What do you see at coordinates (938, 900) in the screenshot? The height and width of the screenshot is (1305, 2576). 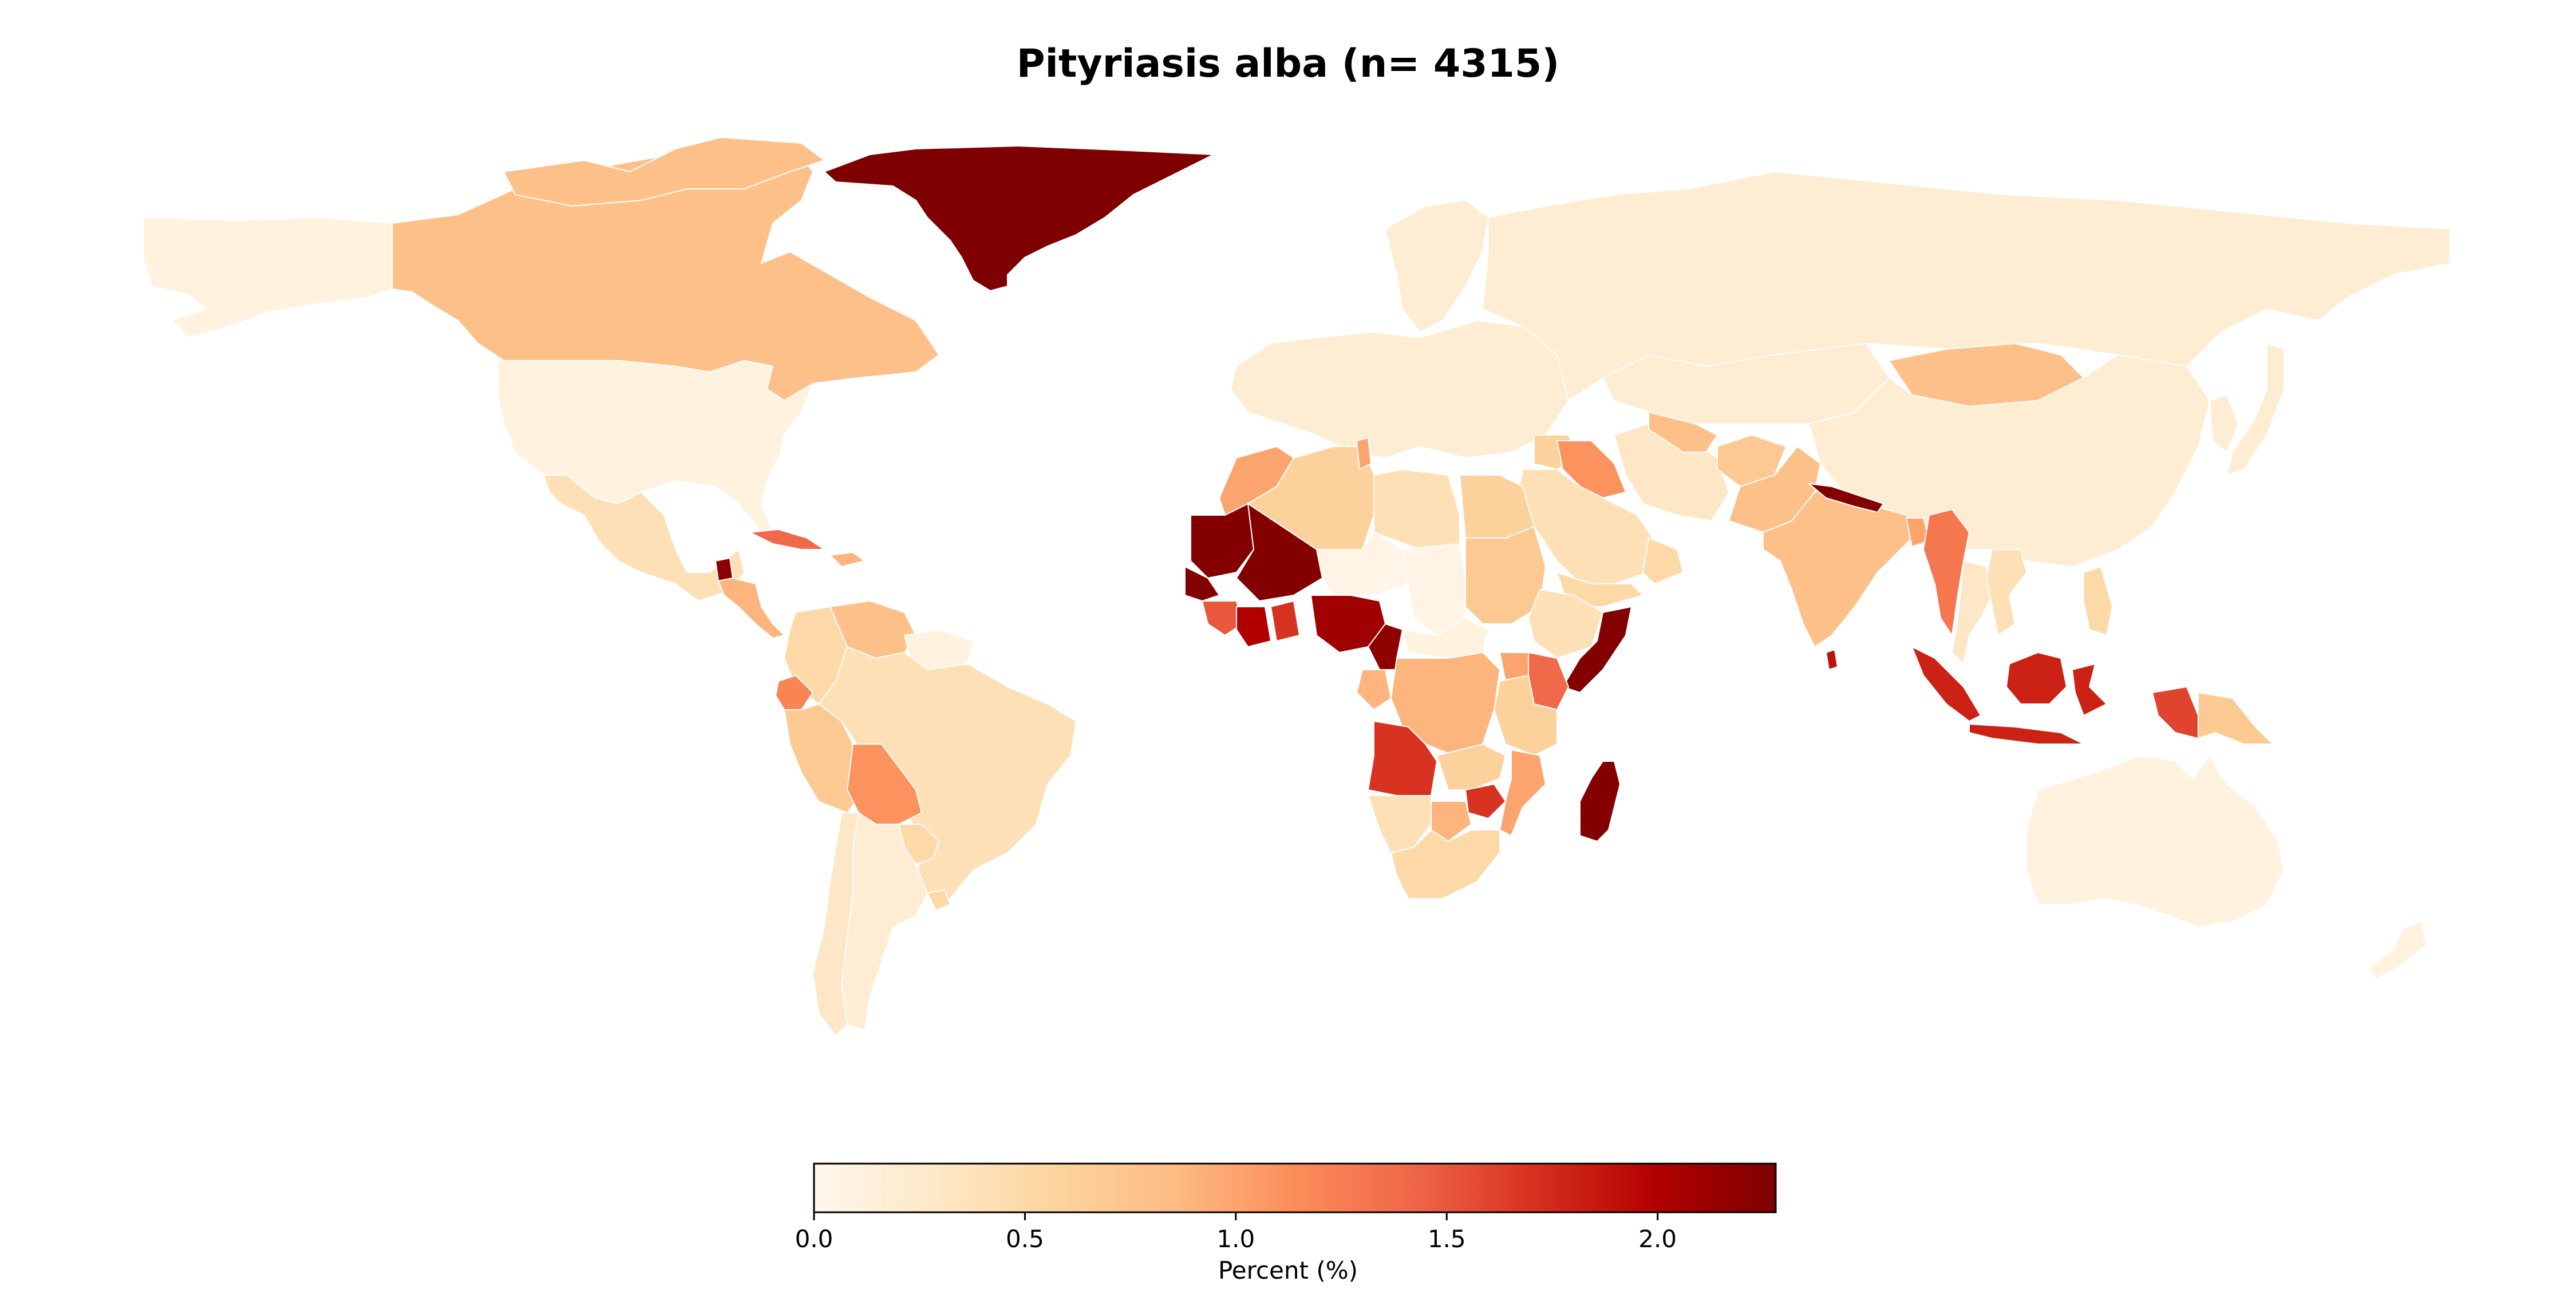 I see `region-uruguay` at bounding box center [938, 900].